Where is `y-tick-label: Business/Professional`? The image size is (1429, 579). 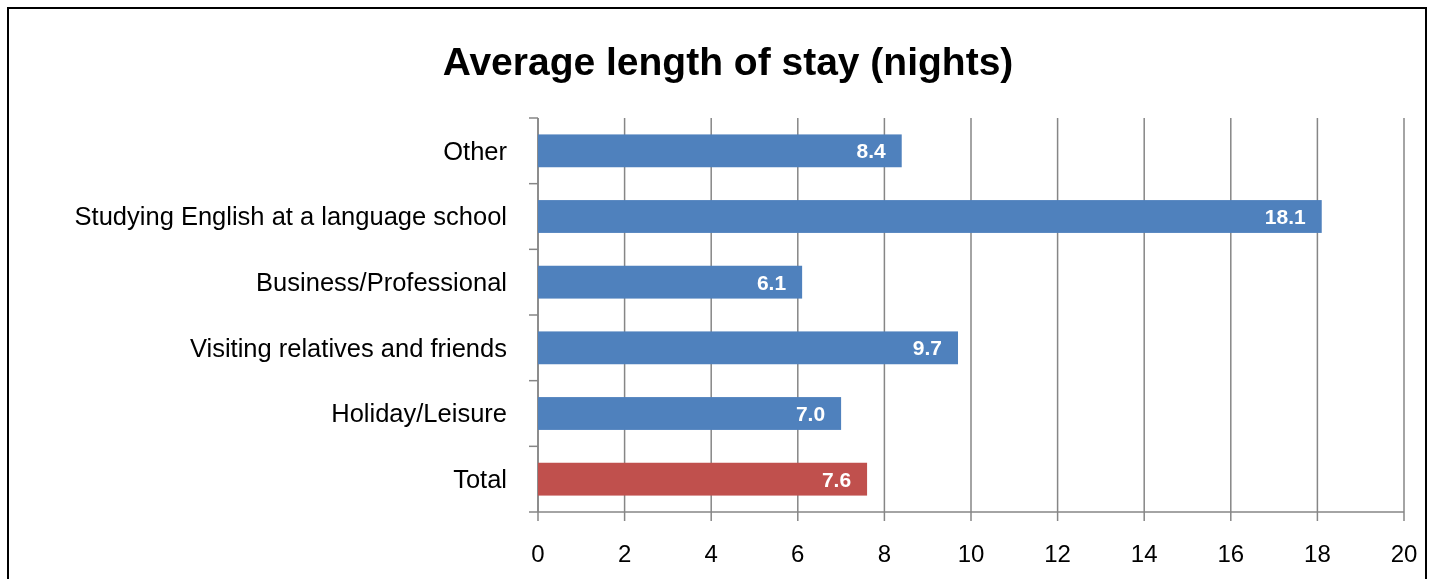
y-tick-label: Business/Professional is located at coordinates (381, 282).